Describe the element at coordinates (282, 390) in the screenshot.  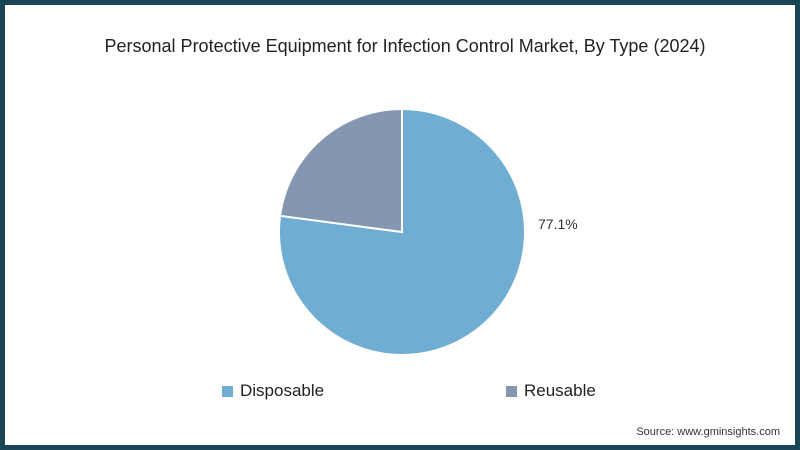
I see `legend-label-disposable: Disposable` at that location.